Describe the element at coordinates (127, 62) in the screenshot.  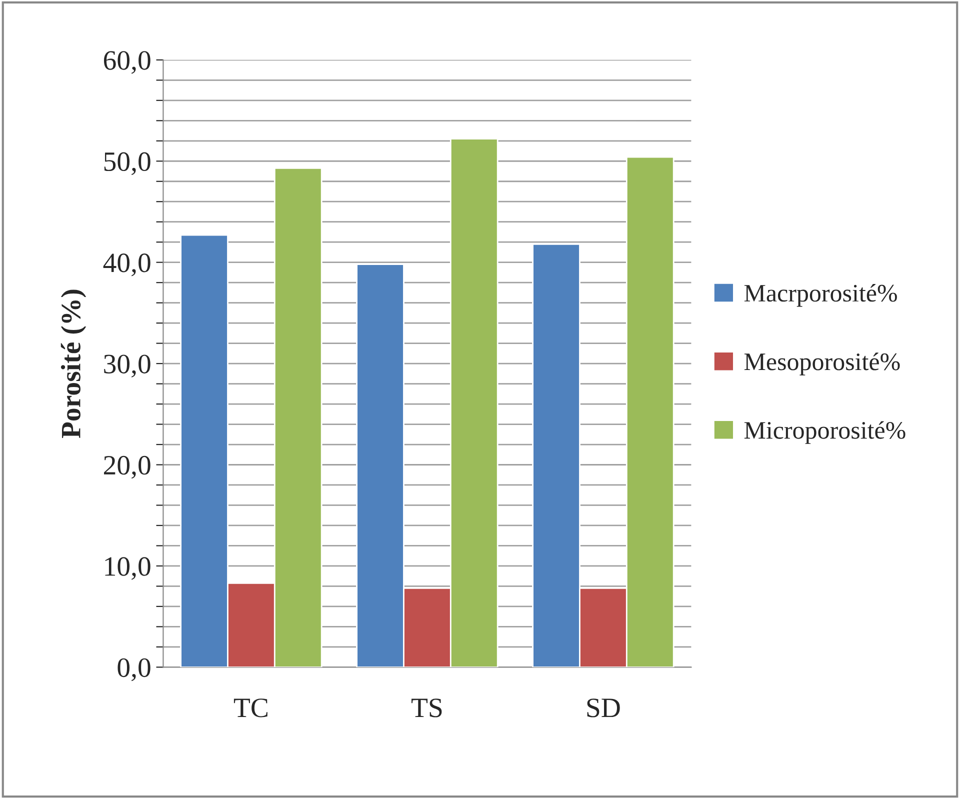
I see `y-tick-label: 60,0` at that location.